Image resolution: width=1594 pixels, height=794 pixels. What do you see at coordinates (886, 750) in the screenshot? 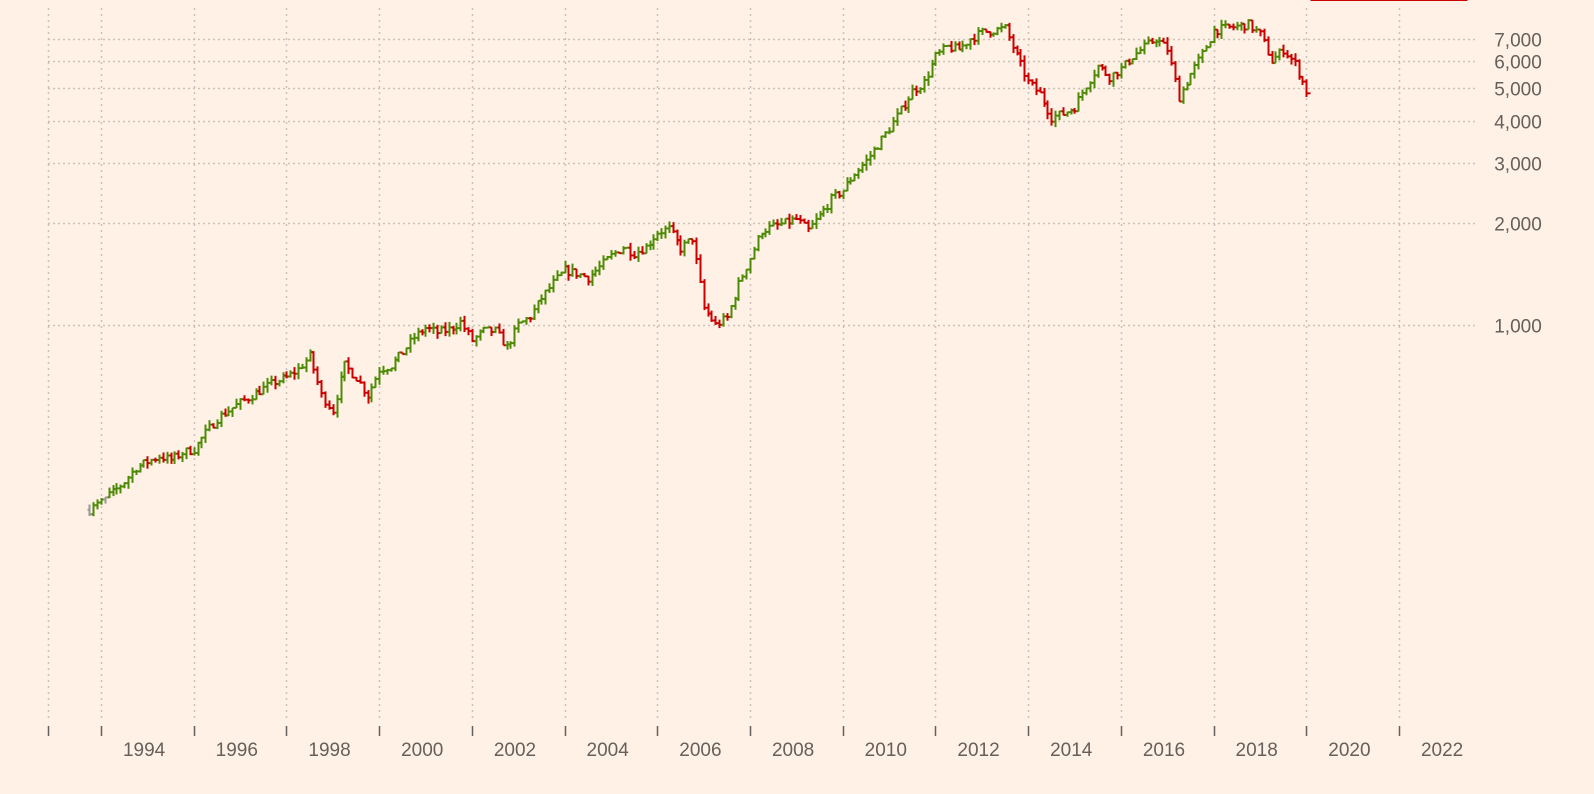
I see `x-tick-label: 2010` at bounding box center [886, 750].